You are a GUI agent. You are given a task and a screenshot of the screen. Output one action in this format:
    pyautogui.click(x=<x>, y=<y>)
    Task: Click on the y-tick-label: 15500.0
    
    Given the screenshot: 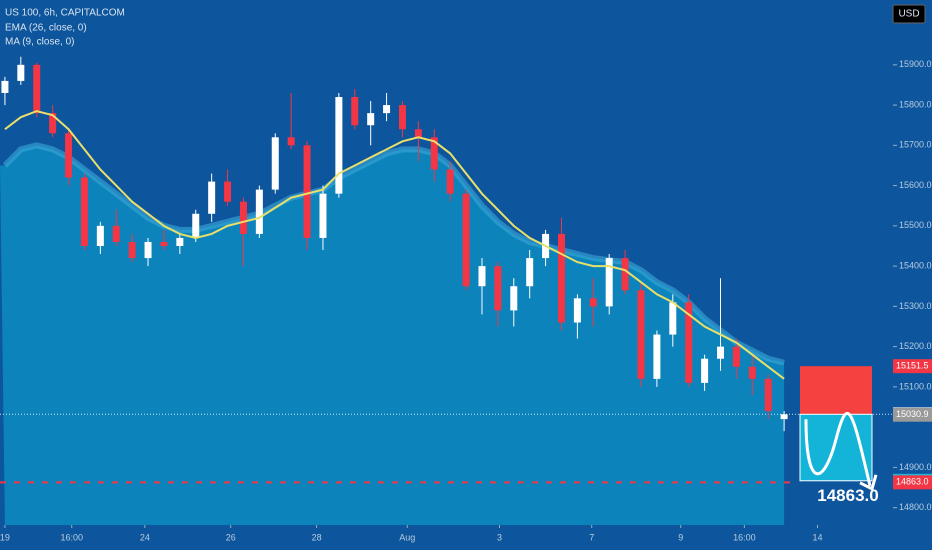 What is the action you would take?
    pyautogui.click(x=915, y=225)
    